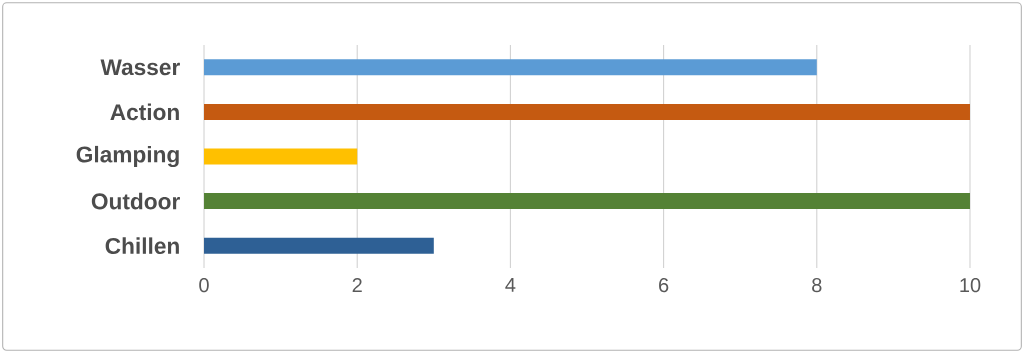  What do you see at coordinates (142, 246) in the screenshot?
I see `y-tick-label: Chillen` at bounding box center [142, 246].